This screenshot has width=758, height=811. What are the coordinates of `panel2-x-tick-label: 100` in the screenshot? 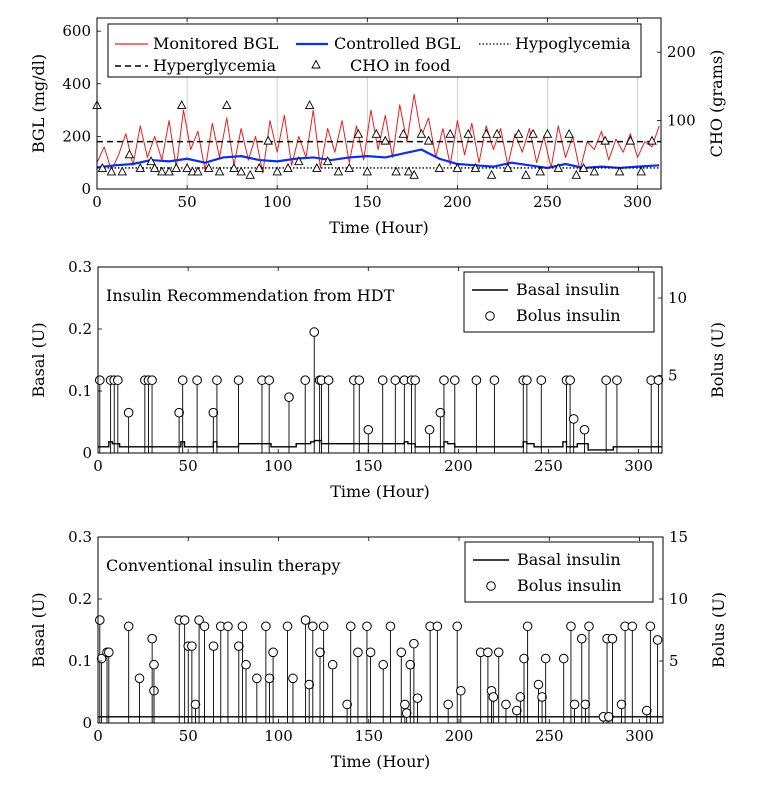 It's located at (278, 466).